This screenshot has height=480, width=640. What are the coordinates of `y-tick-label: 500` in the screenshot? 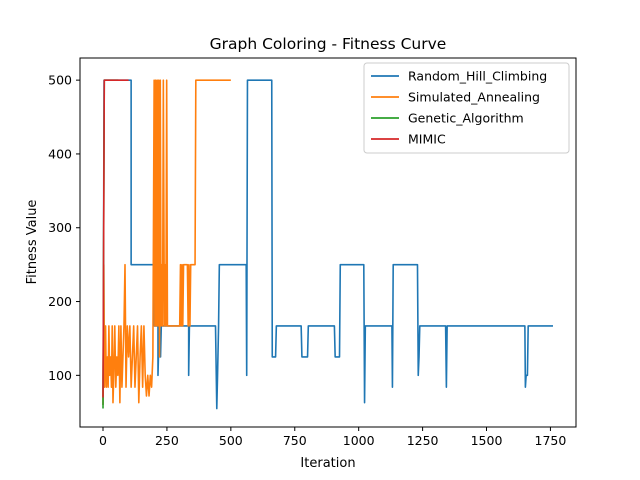 It's located at (60, 80).